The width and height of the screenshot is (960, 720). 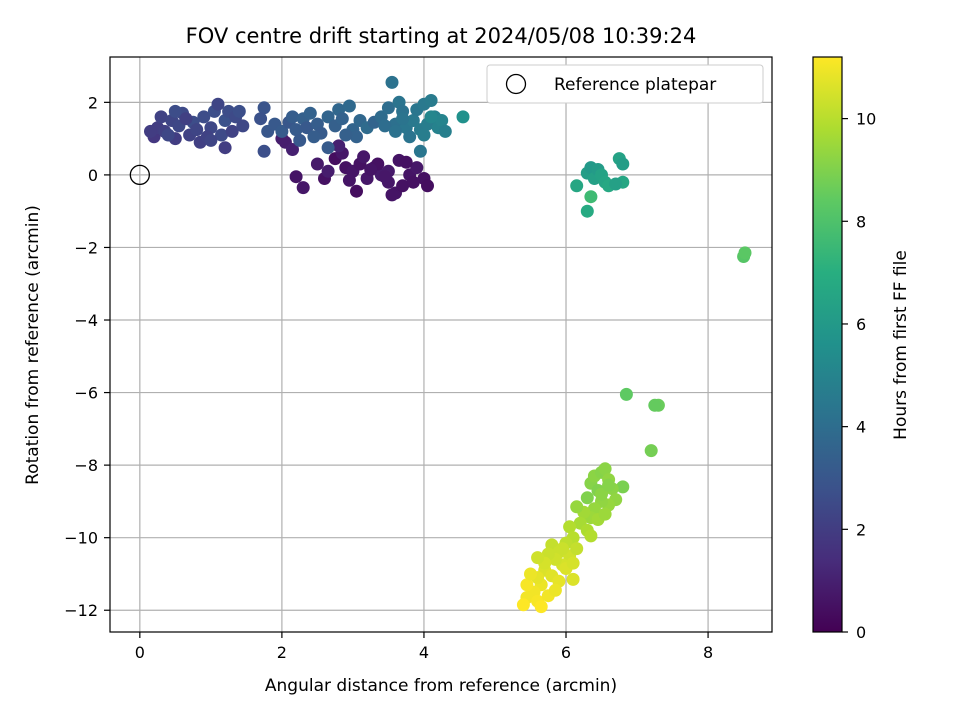 What do you see at coordinates (861, 632) in the screenshot?
I see `colorbar-tick-label: 0` at bounding box center [861, 632].